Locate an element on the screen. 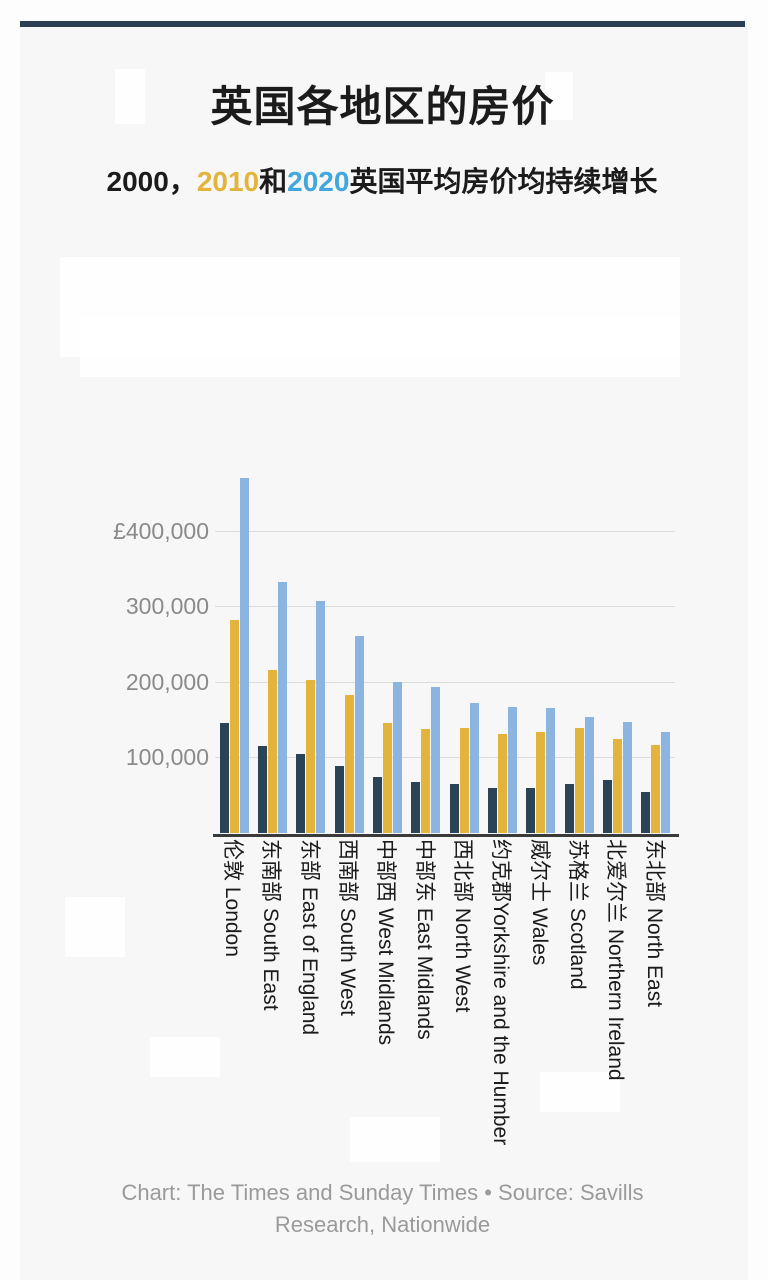 Image resolution: width=768 pixels, height=1280 pixels. subtitle-year-2020: 2020 is located at coordinates (318, 181).